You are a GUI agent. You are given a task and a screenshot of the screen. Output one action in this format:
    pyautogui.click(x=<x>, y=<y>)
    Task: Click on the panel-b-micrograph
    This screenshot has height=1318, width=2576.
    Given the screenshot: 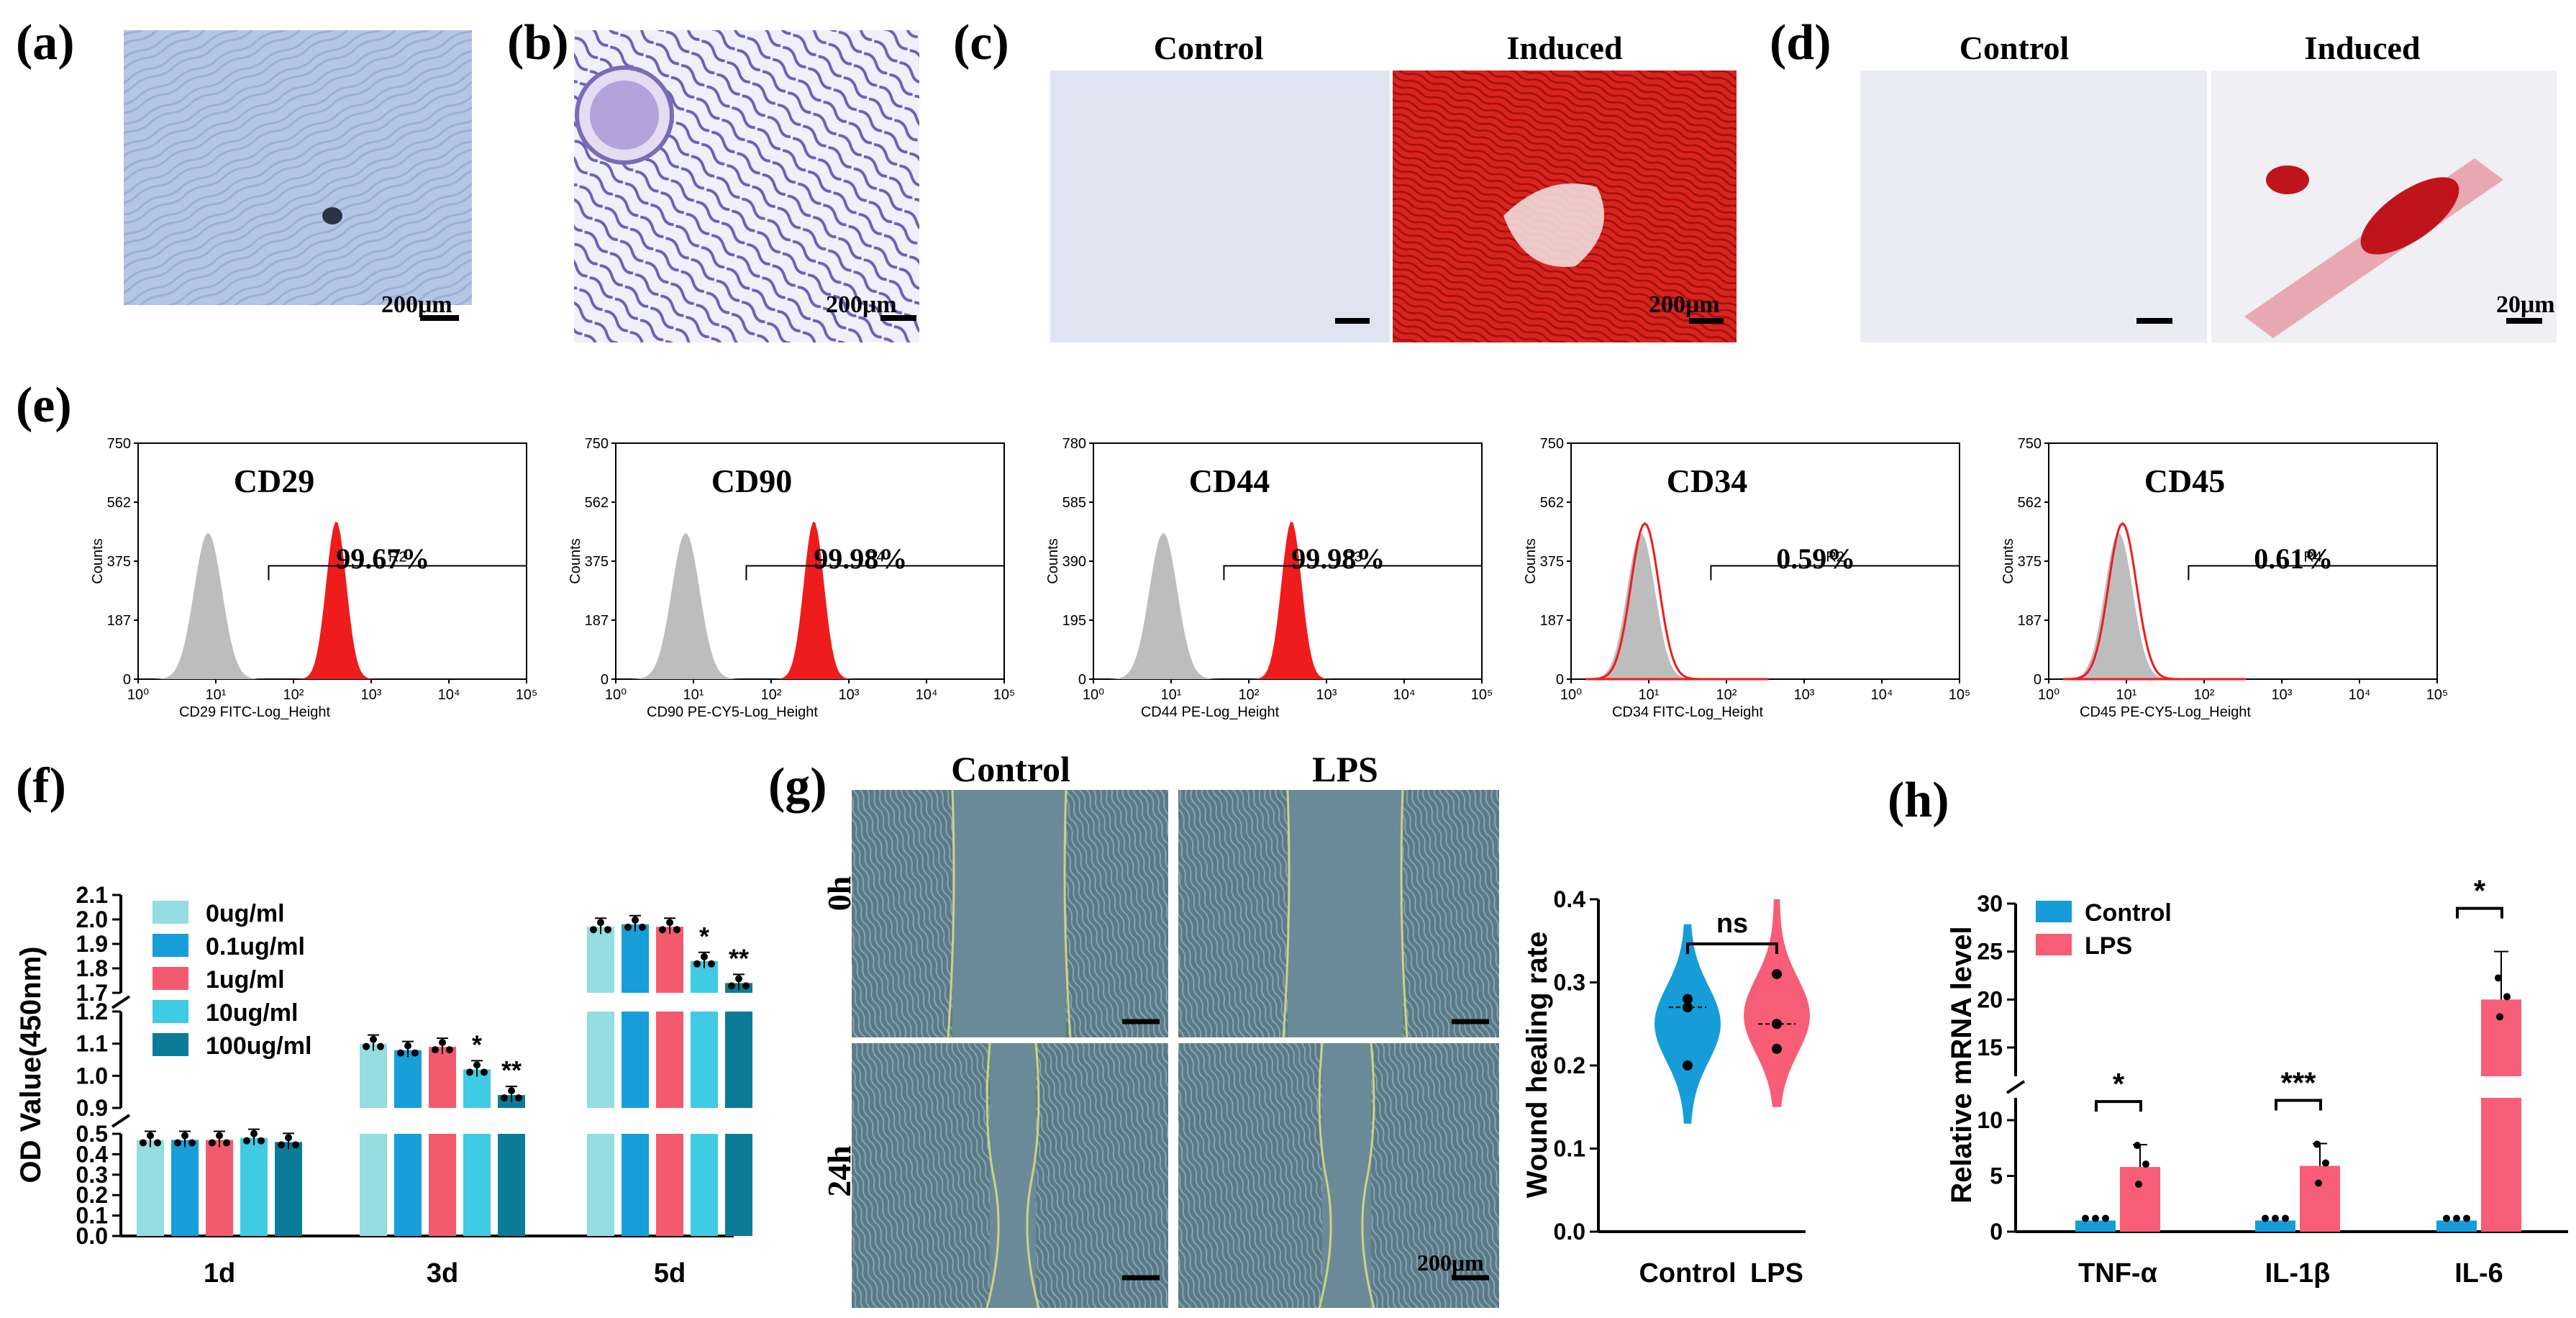 What is the action you would take?
    pyautogui.click(x=746, y=186)
    